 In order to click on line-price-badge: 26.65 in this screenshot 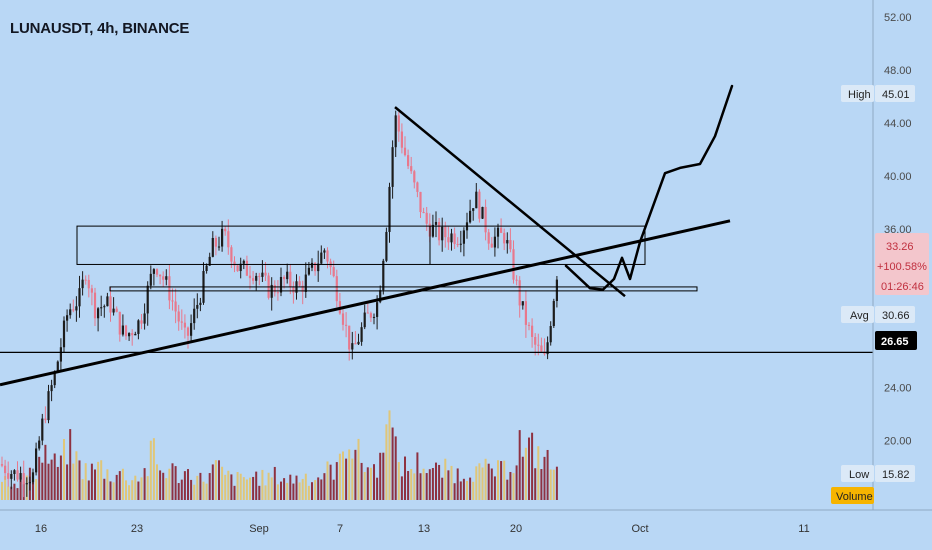, I will do `click(896, 340)`.